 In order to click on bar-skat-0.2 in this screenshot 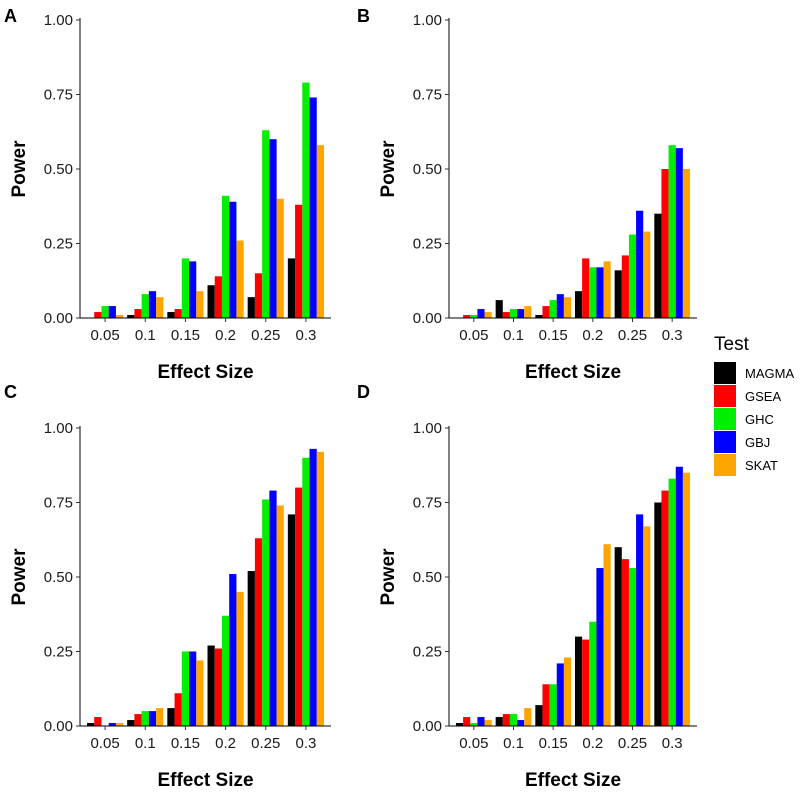, I will do `click(240, 279)`.